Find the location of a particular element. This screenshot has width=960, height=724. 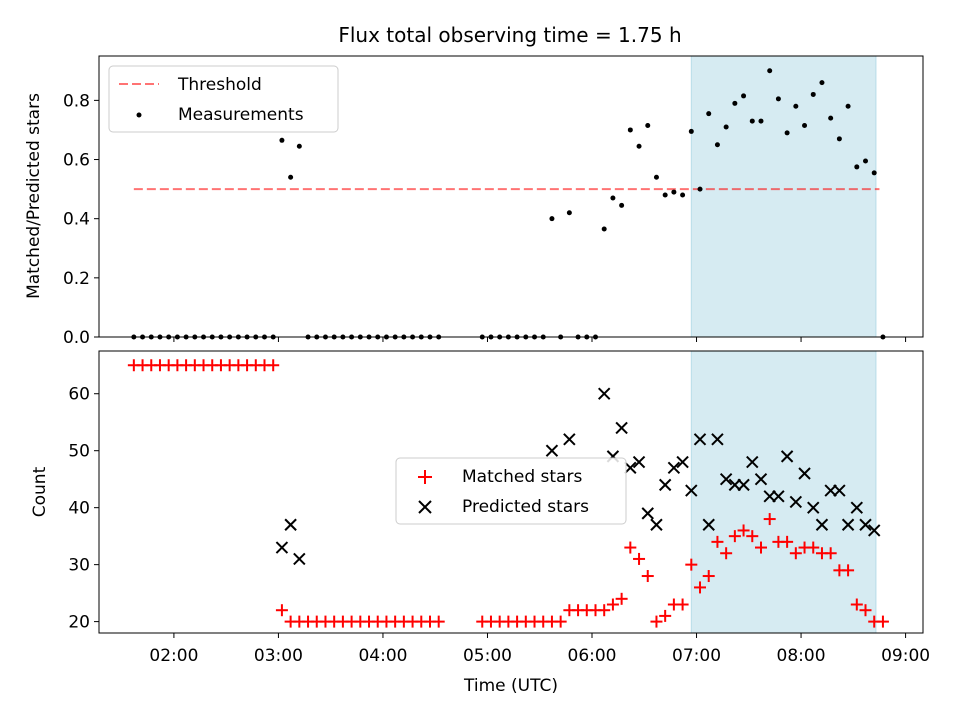

y-tick-label: 0.8 is located at coordinates (76, 101).